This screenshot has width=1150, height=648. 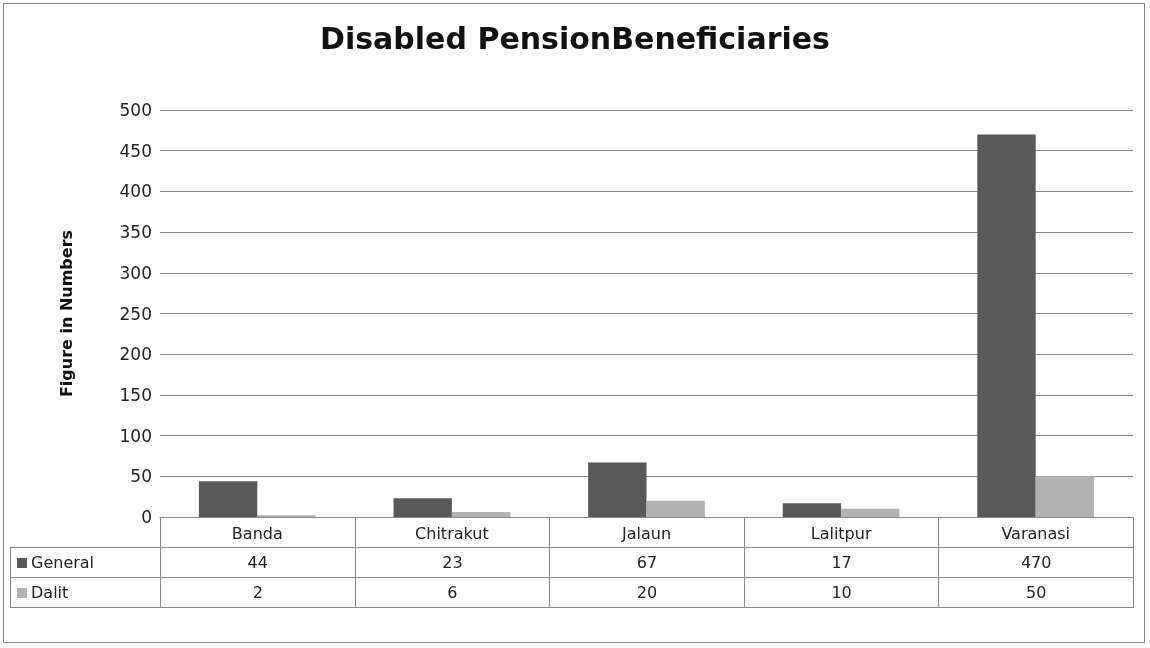 What do you see at coordinates (85, 592) in the screenshot?
I see `legend-label: Dalit` at bounding box center [85, 592].